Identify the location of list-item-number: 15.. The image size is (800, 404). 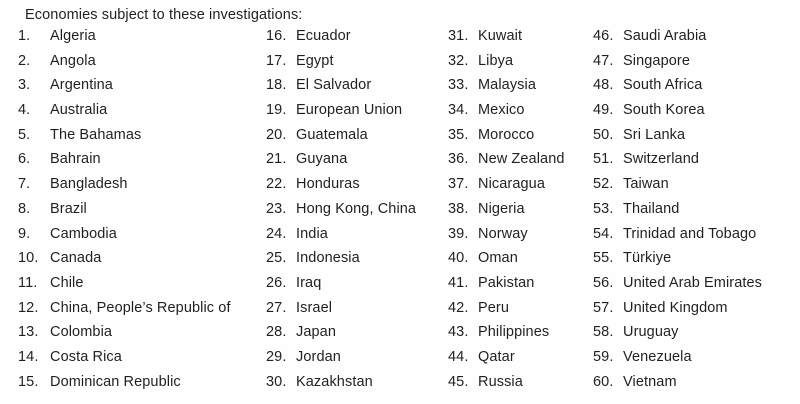
(28, 381).